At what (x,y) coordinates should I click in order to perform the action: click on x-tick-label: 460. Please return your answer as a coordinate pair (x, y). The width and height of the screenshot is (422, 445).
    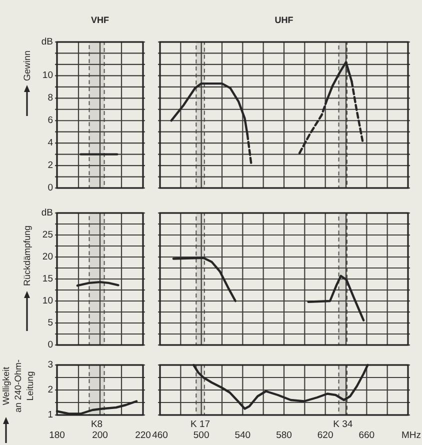
    Looking at the image, I should click on (160, 435).